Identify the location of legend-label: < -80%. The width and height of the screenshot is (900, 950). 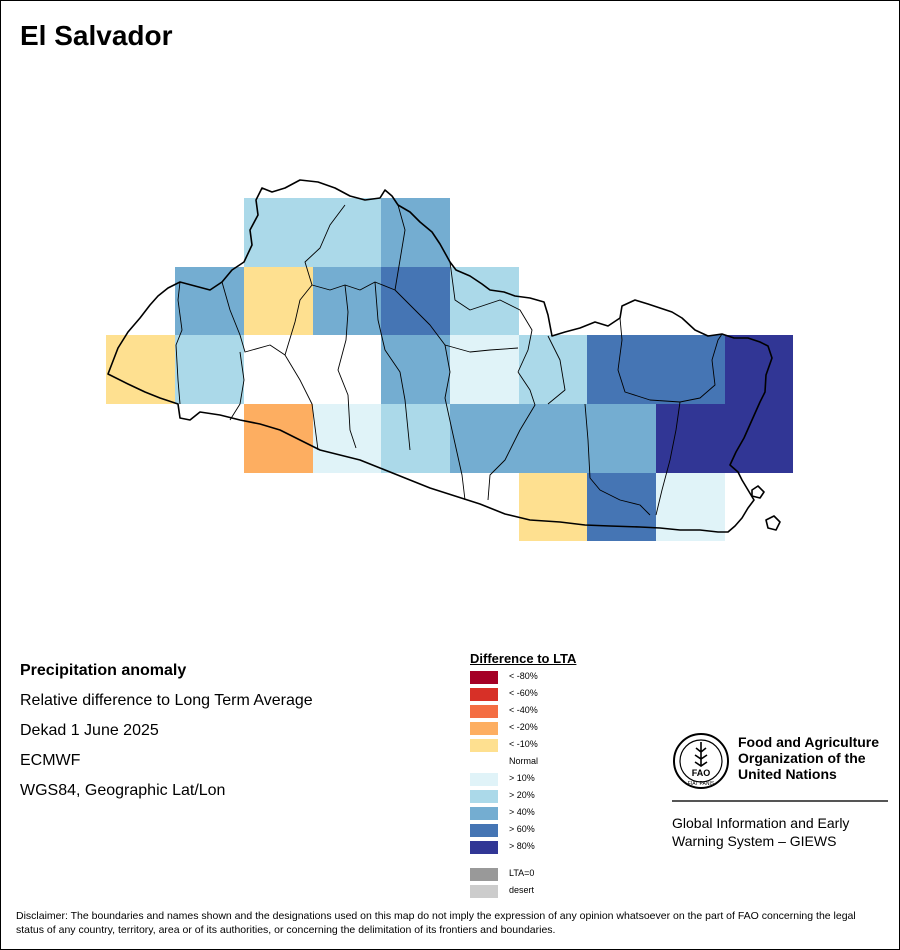
(523, 676).